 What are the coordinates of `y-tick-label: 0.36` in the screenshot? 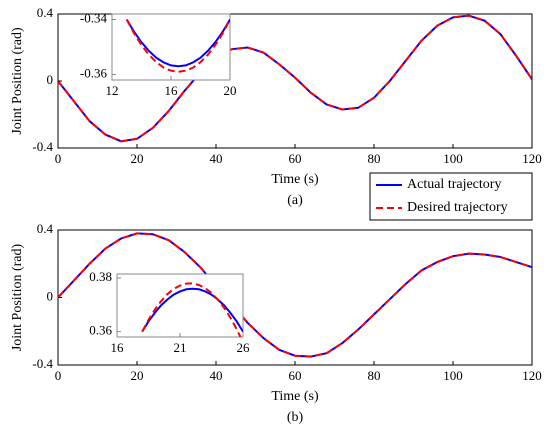 It's located at (100, 330).